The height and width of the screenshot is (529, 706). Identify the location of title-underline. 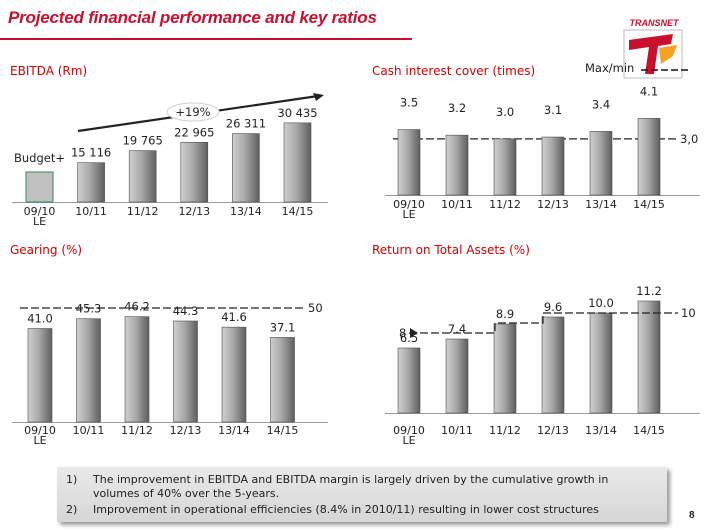
(206, 39).